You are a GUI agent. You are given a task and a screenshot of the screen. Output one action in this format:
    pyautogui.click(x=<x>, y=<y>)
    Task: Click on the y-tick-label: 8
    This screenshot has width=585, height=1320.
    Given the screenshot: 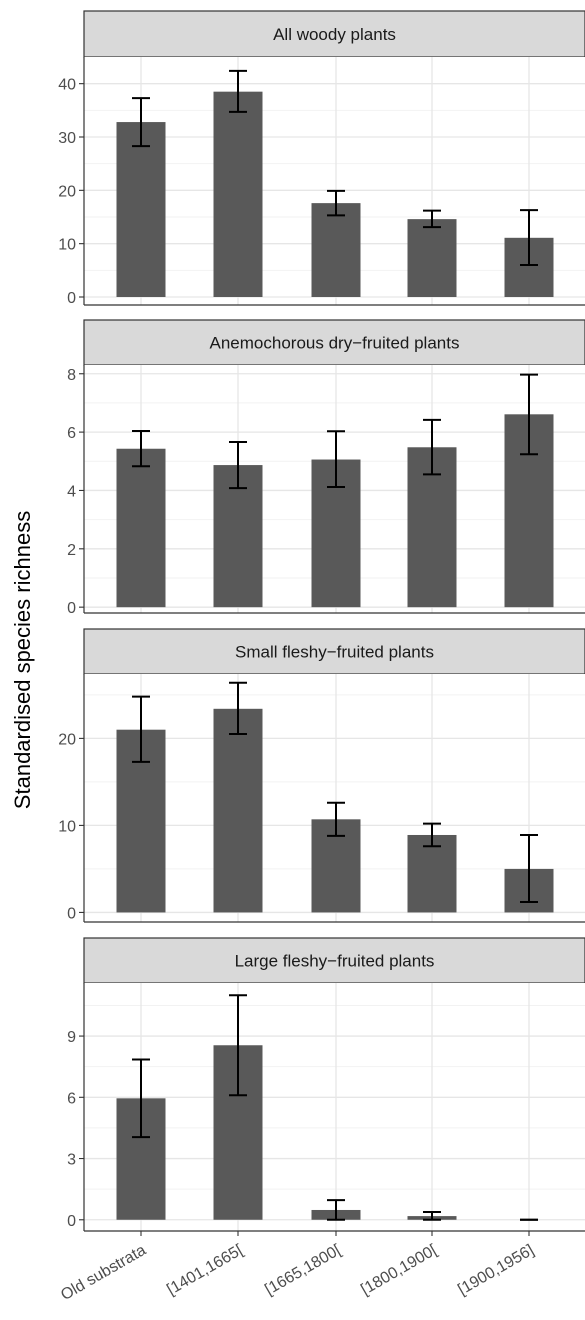 What is the action you would take?
    pyautogui.click(x=71, y=375)
    